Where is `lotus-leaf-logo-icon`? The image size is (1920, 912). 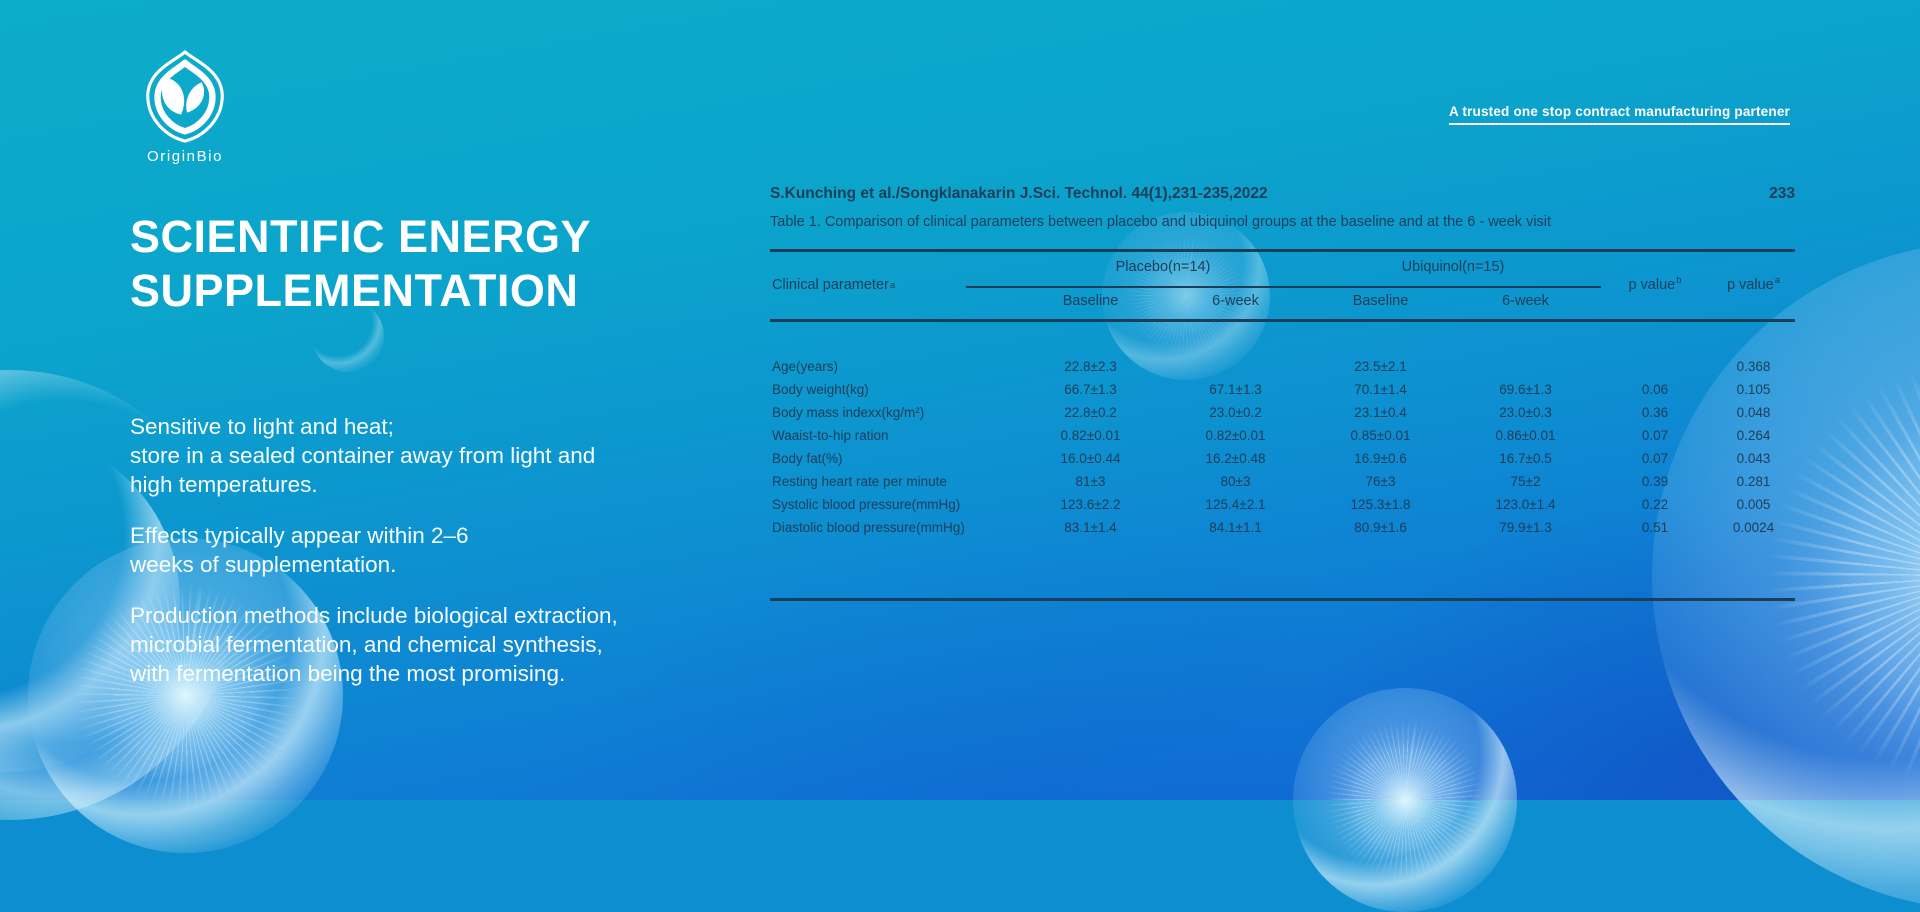
lotus-leaf-logo-icon is located at coordinates (185, 97).